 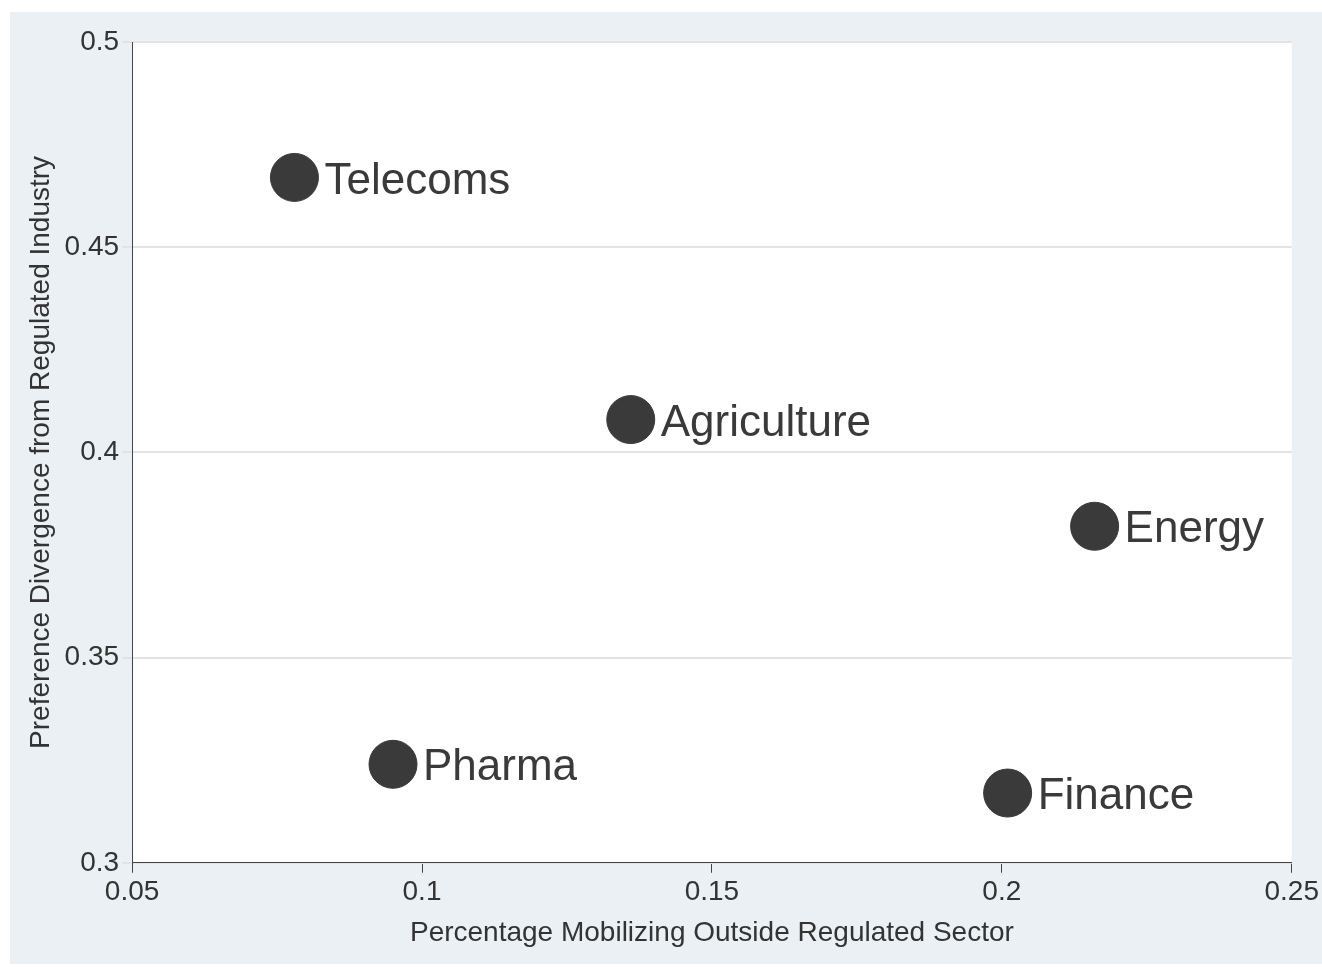 What do you see at coordinates (1194, 527) in the screenshot?
I see `series-label: Energy` at bounding box center [1194, 527].